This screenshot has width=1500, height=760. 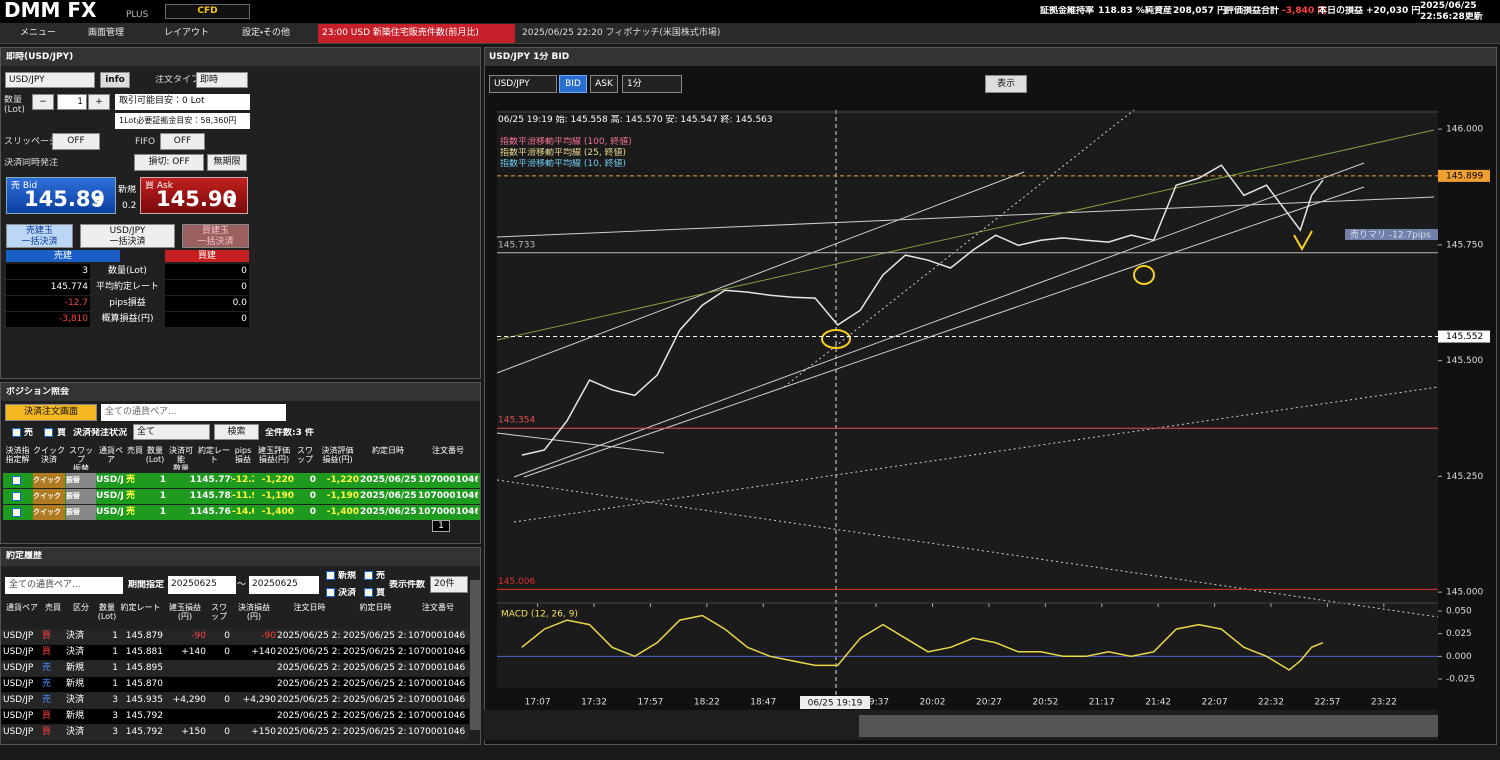 I want to click on button: 損切: OFF, so click(x=169, y=162).